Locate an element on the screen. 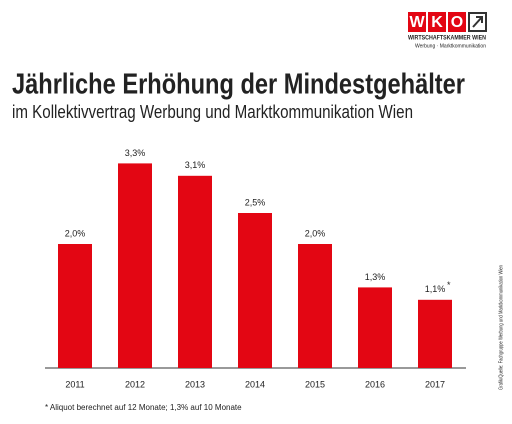  logo-division: Werbung · Marktkommunikation is located at coordinates (450, 46).